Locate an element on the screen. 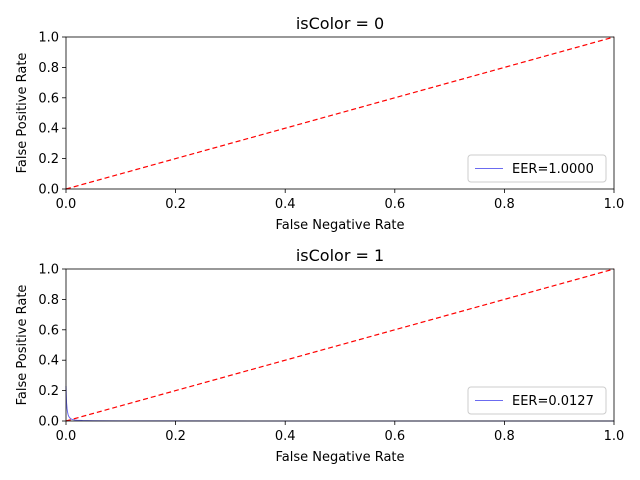  chart-2-title: isColor = 1 is located at coordinates (340, 255).